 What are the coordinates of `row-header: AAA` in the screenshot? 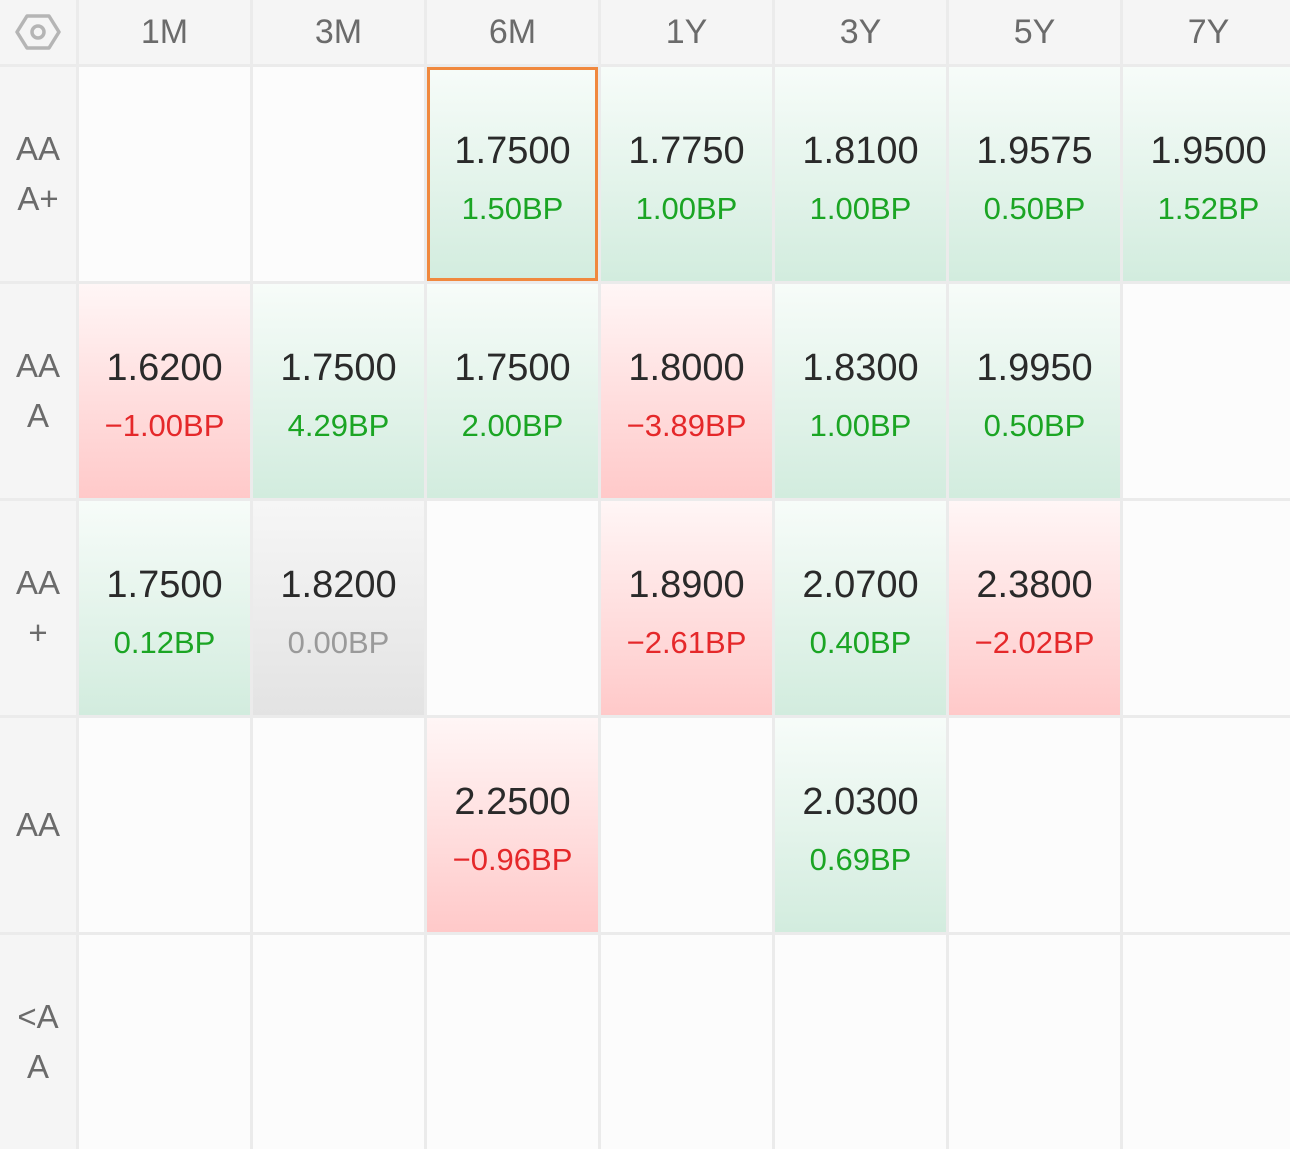 It's located at (38, 391).